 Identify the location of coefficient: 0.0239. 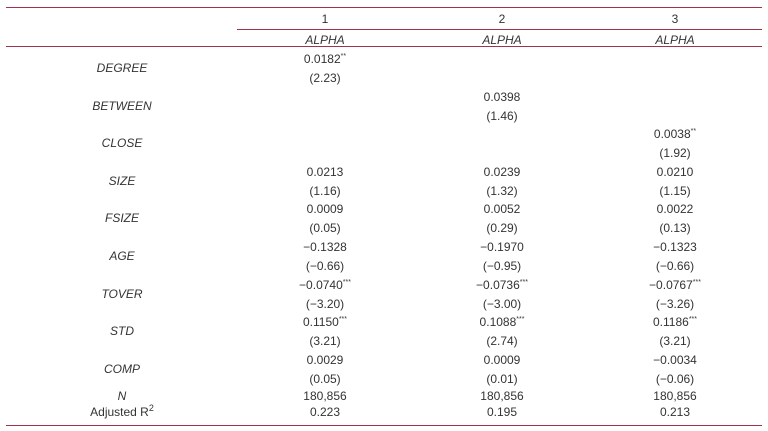
(502, 172).